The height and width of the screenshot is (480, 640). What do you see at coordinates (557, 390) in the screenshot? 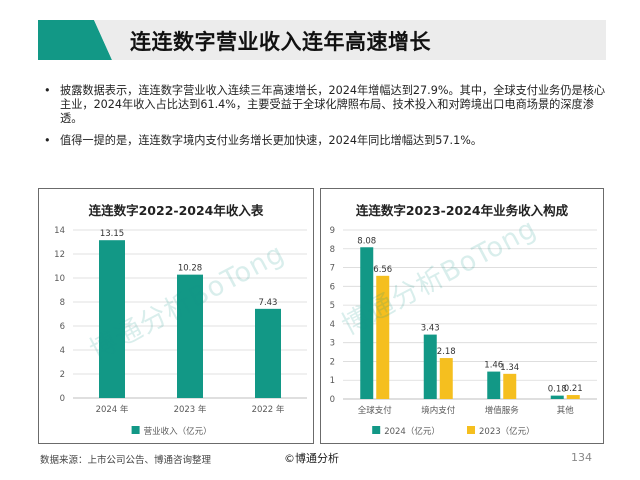
I see `data-label: 0.18` at bounding box center [557, 390].